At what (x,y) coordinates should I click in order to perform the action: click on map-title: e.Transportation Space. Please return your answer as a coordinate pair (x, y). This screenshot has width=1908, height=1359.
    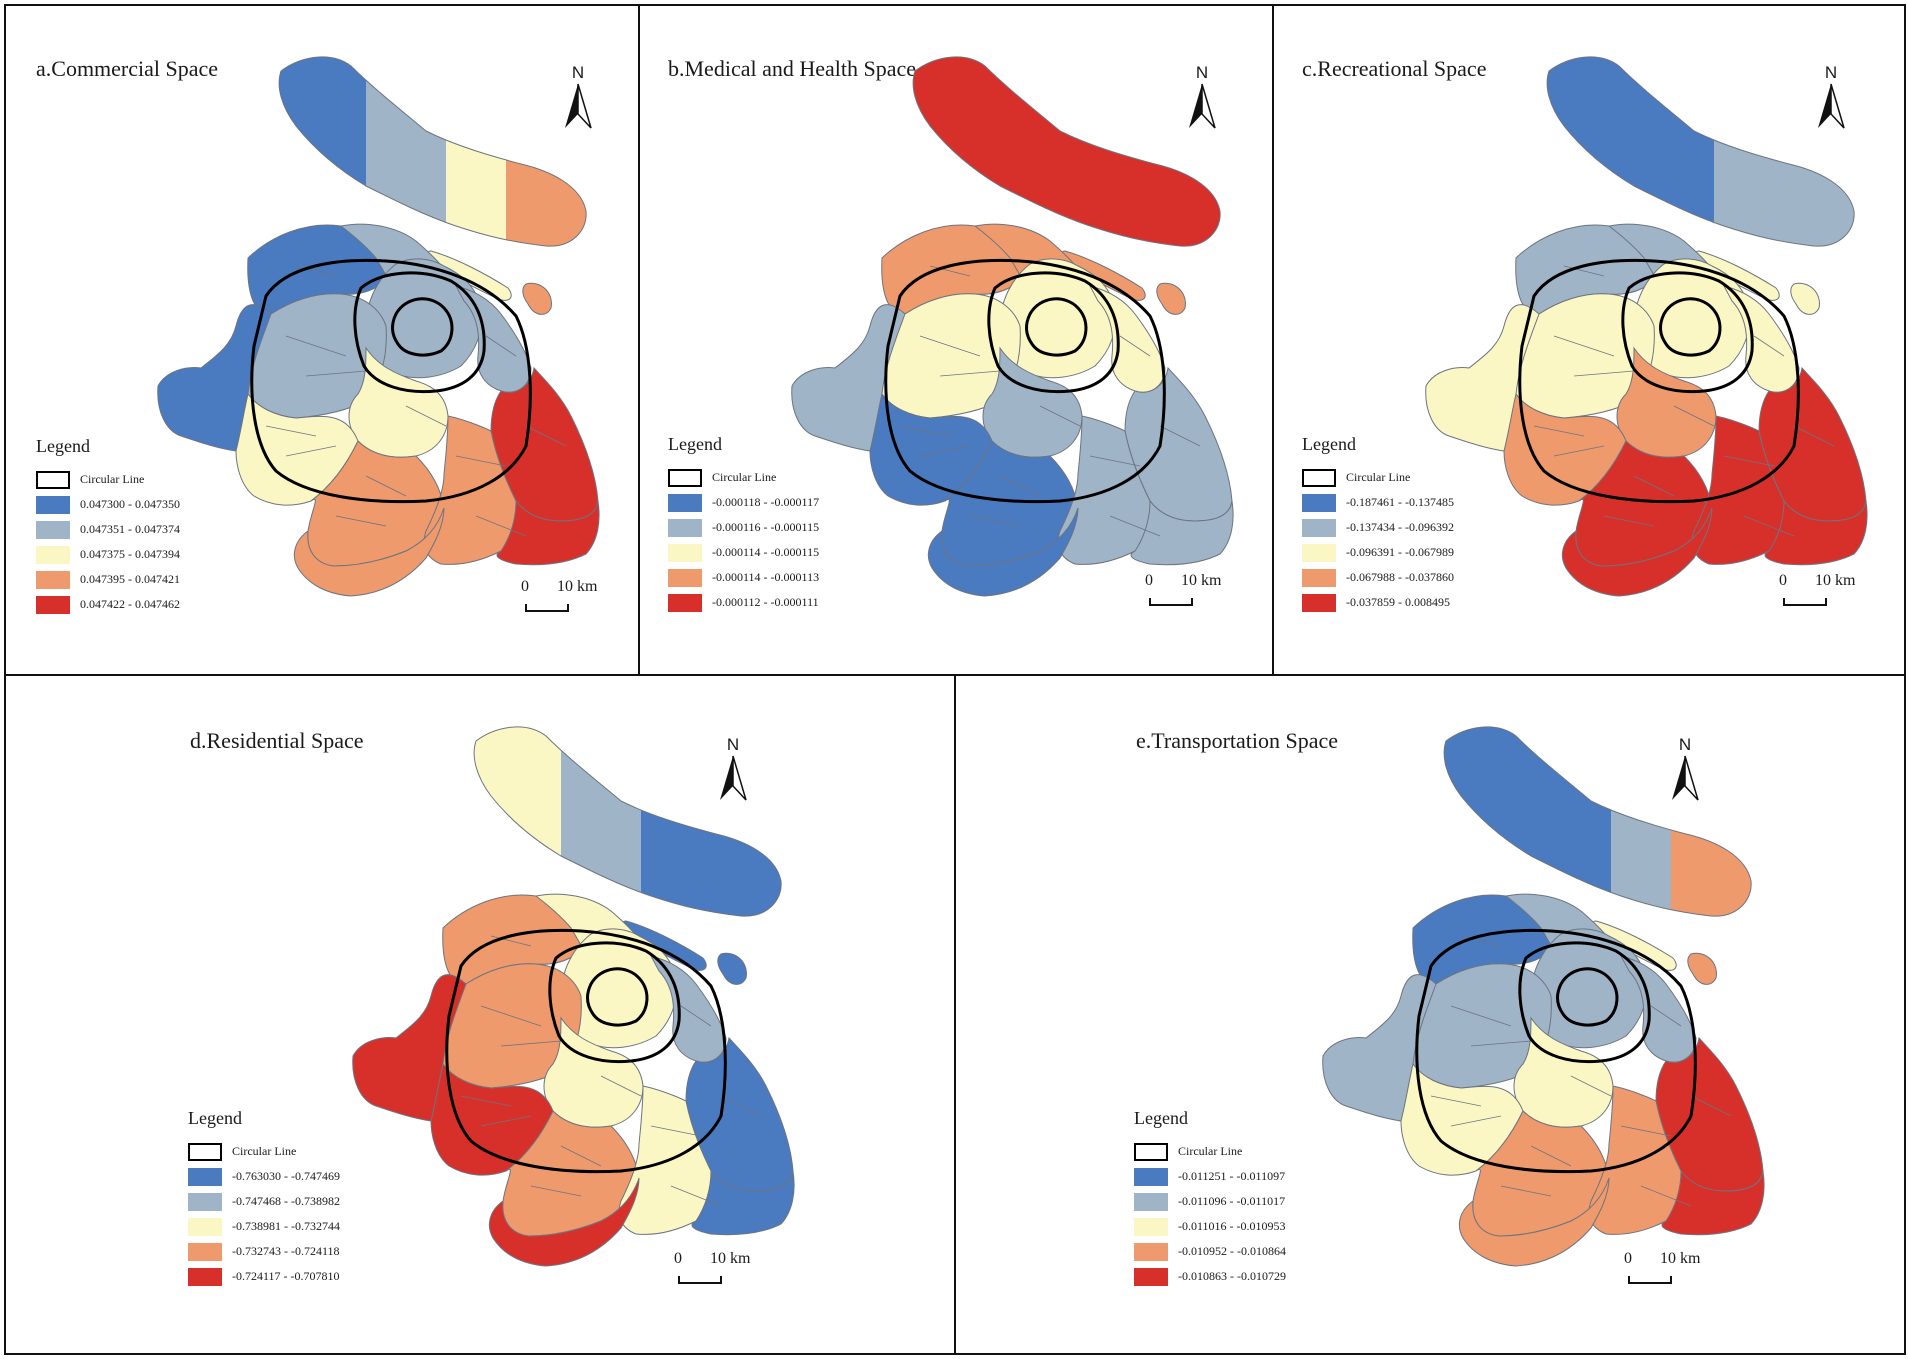
    Looking at the image, I should click on (1237, 740).